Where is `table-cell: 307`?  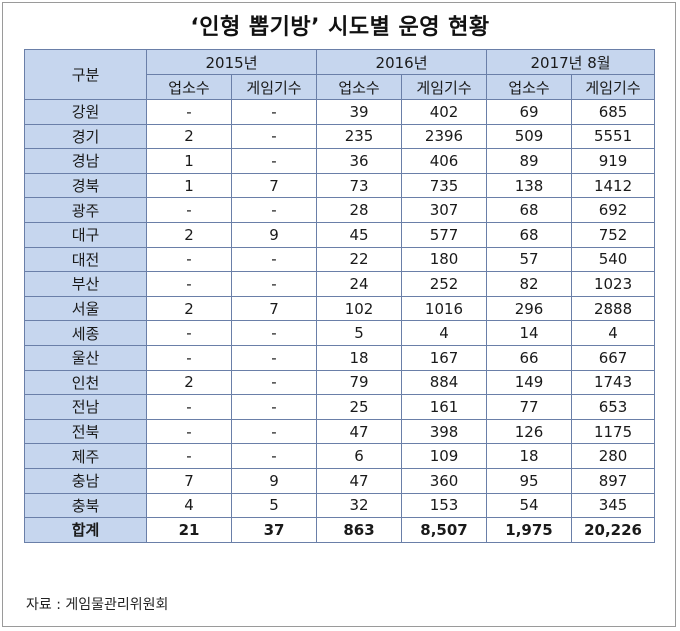
table-cell: 307 is located at coordinates (444, 210).